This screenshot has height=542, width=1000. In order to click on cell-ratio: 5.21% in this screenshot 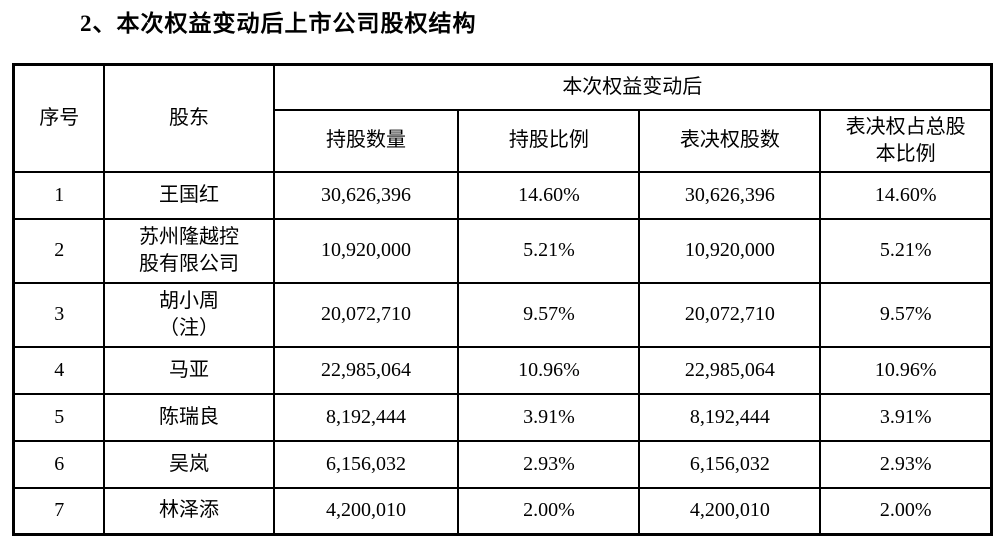, I will do `click(549, 250)`.